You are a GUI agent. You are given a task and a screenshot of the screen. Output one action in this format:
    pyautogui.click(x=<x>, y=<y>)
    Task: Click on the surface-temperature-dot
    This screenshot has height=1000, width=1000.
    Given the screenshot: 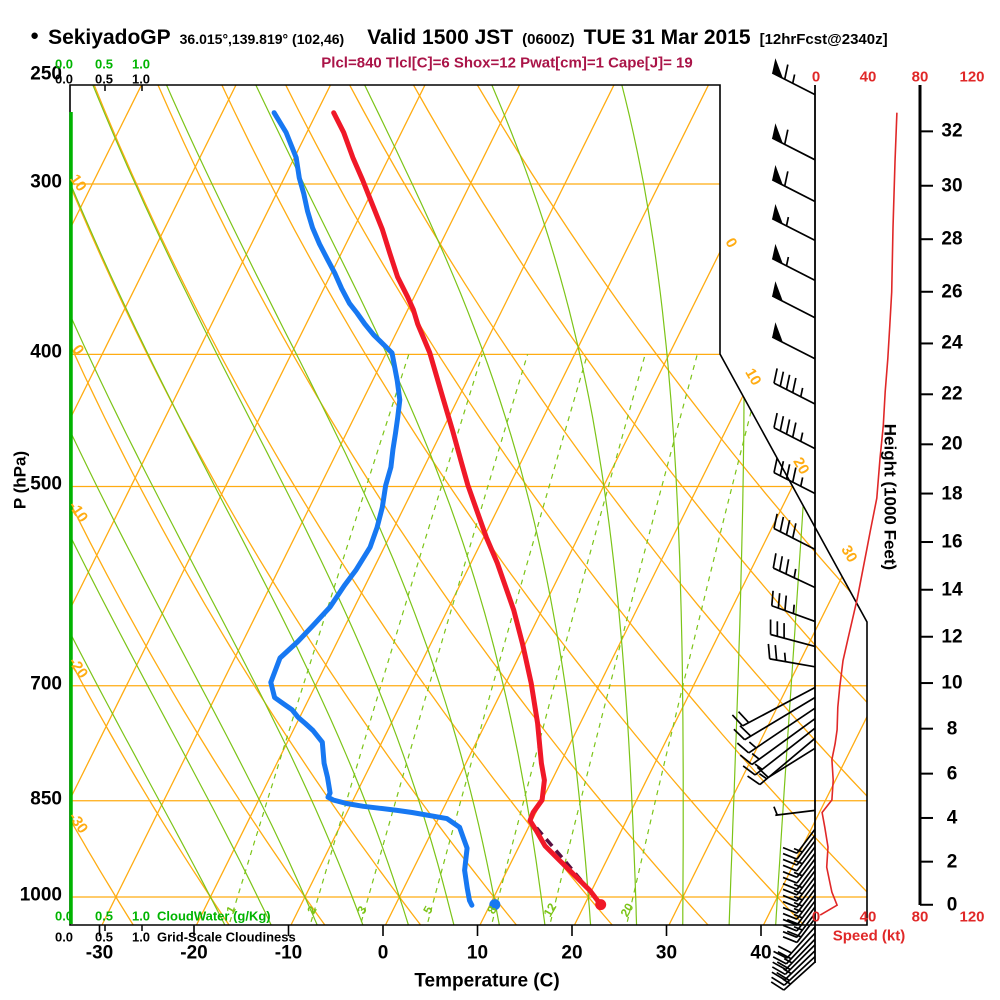 What is the action you would take?
    pyautogui.click(x=601, y=905)
    